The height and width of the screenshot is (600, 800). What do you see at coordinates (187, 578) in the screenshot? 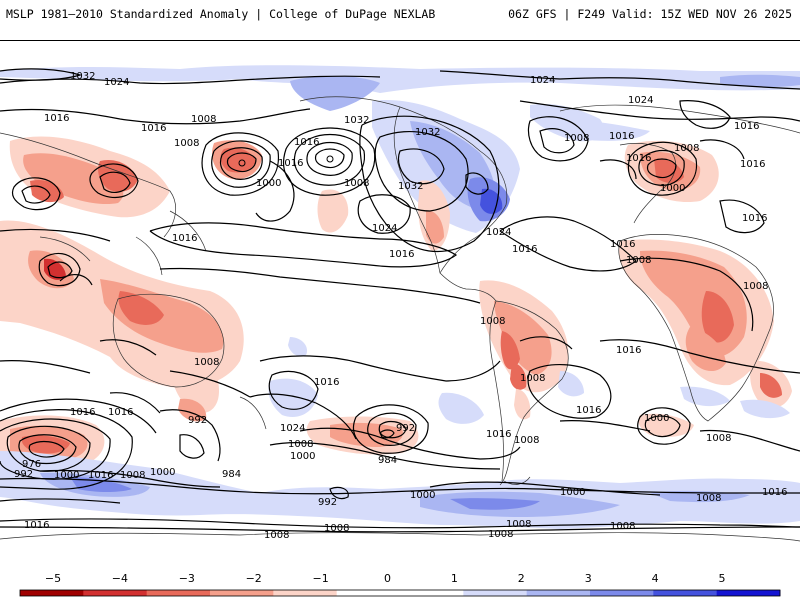
I see `colorbar-tick-label: −3` at bounding box center [187, 578].